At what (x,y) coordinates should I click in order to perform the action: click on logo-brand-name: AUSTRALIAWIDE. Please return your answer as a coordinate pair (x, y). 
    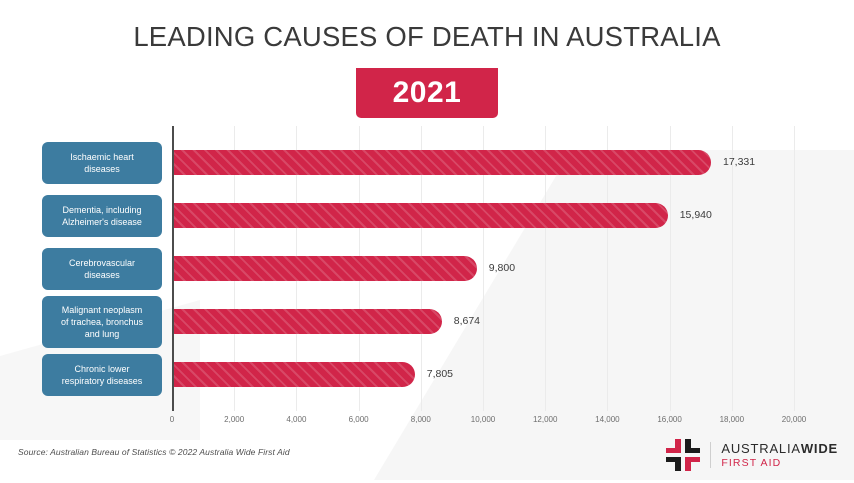
    Looking at the image, I should click on (779, 448).